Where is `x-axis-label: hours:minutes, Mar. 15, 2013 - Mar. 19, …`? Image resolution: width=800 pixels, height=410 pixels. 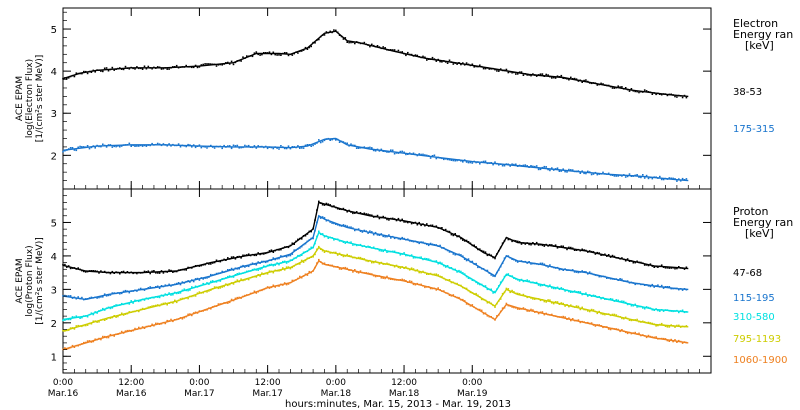
x-axis-label: hours:minutes, Mar. 15, 2013 - Mar. 19, … is located at coordinates (398, 404).